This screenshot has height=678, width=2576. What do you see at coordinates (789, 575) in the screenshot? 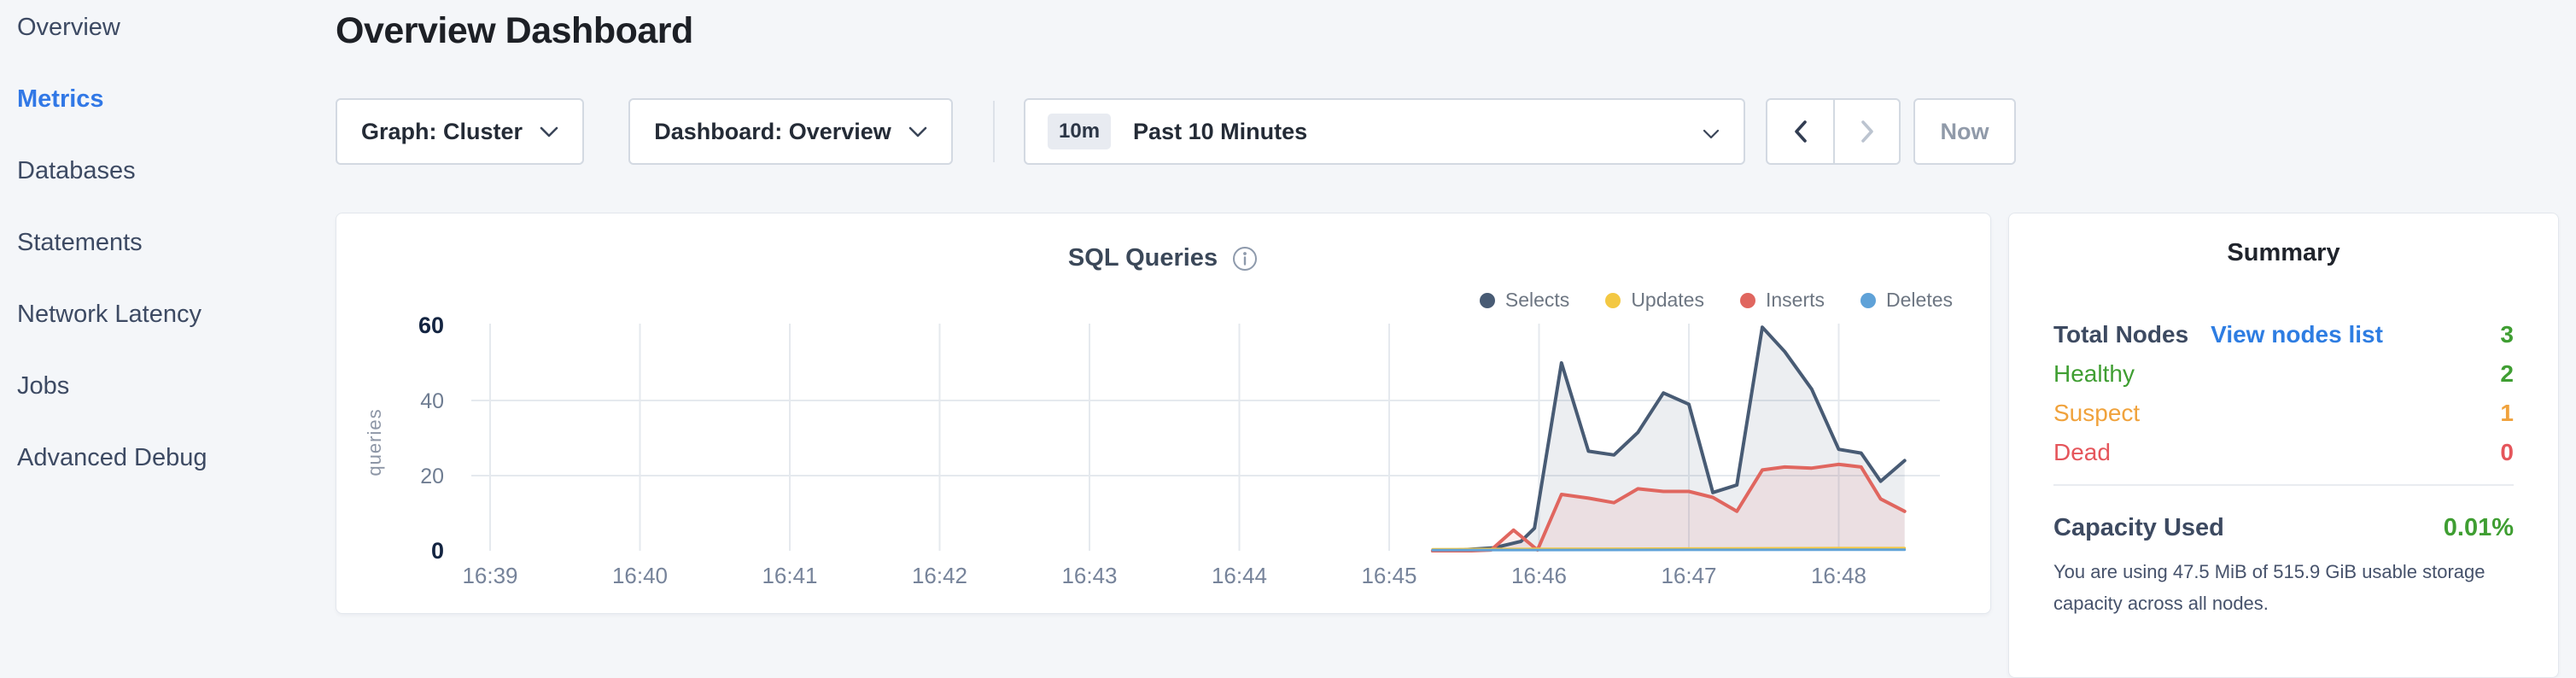
I see `svg-text: 16:41` at bounding box center [789, 575].